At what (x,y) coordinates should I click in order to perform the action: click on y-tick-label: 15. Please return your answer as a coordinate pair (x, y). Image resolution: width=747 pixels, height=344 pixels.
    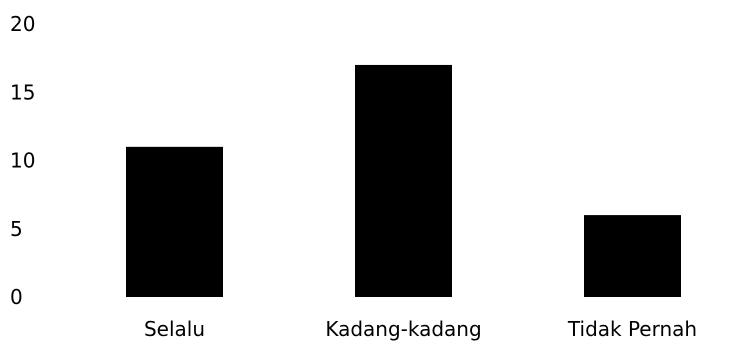
    Looking at the image, I should click on (22, 92).